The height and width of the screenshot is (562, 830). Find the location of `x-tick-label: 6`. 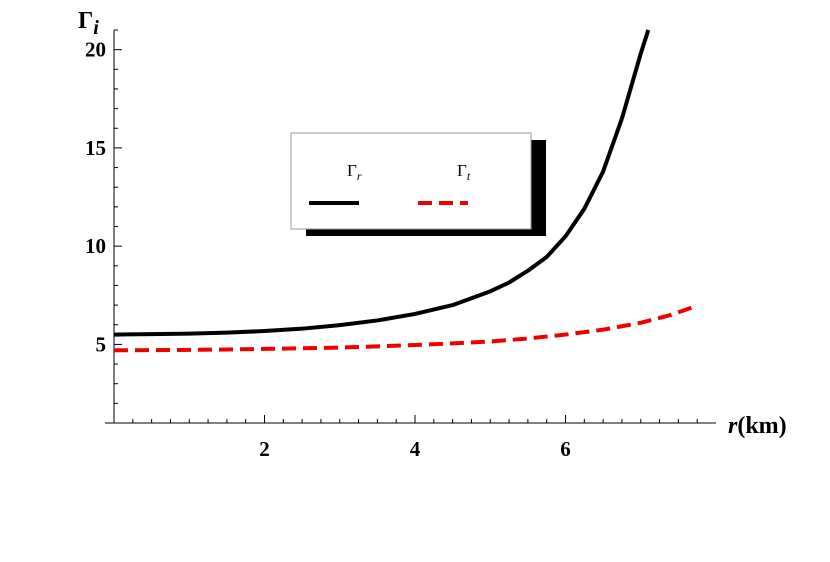

x-tick-label: 6 is located at coordinates (565, 449).